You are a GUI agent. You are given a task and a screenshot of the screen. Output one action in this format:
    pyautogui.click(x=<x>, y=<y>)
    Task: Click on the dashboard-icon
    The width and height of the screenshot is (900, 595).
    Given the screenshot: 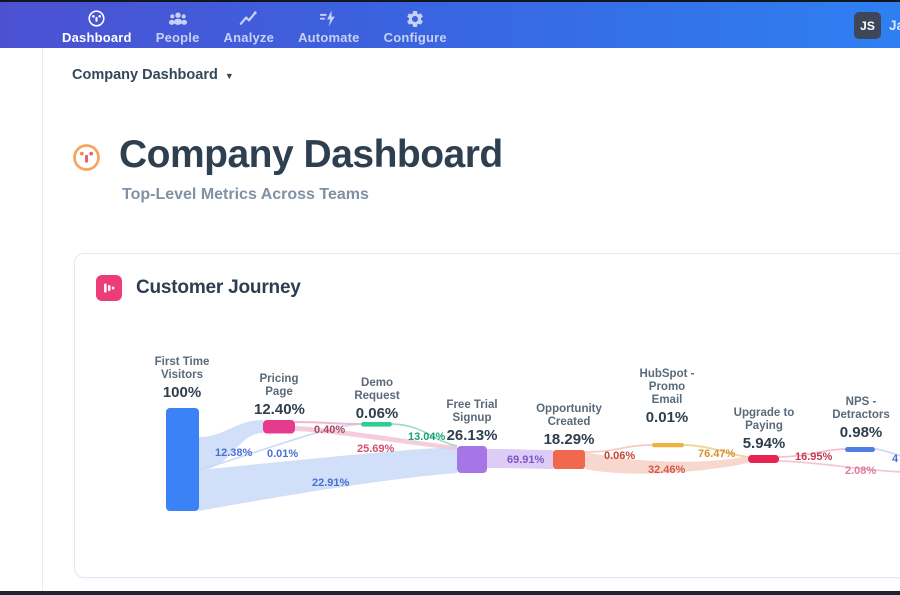 What is the action you would take?
    pyautogui.click(x=96, y=18)
    